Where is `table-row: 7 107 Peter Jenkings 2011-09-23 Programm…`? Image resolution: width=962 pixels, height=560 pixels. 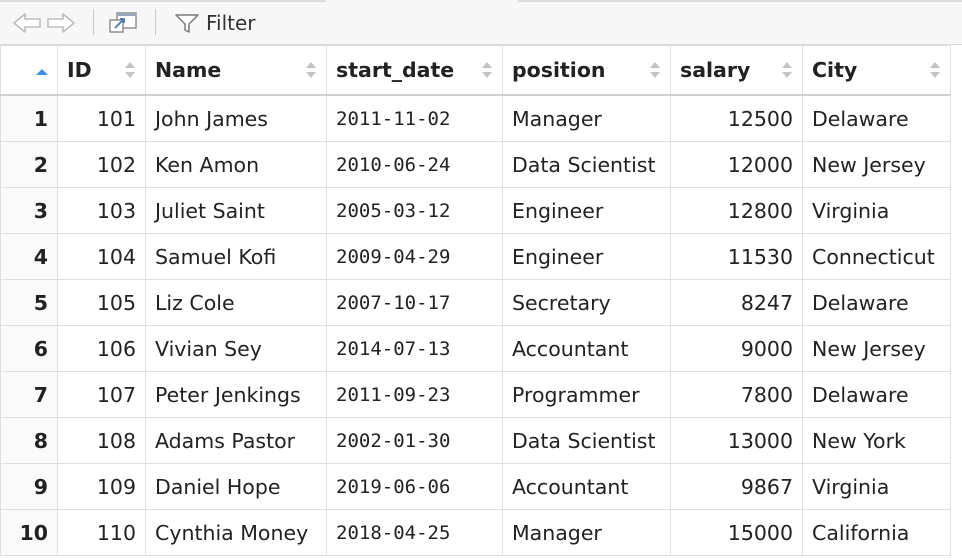 table-row: 7 107 Peter Jenkings 2011-09-23 Programm… is located at coordinates (475, 394).